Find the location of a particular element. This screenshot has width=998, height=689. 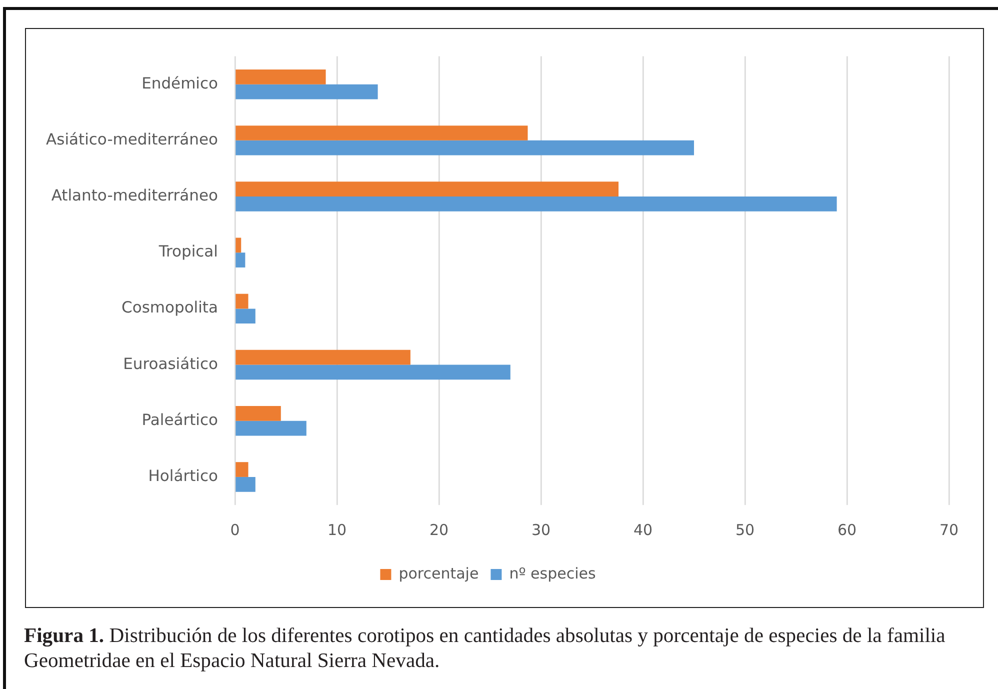

y-tick-label: Cosmopolita is located at coordinates (170, 307).